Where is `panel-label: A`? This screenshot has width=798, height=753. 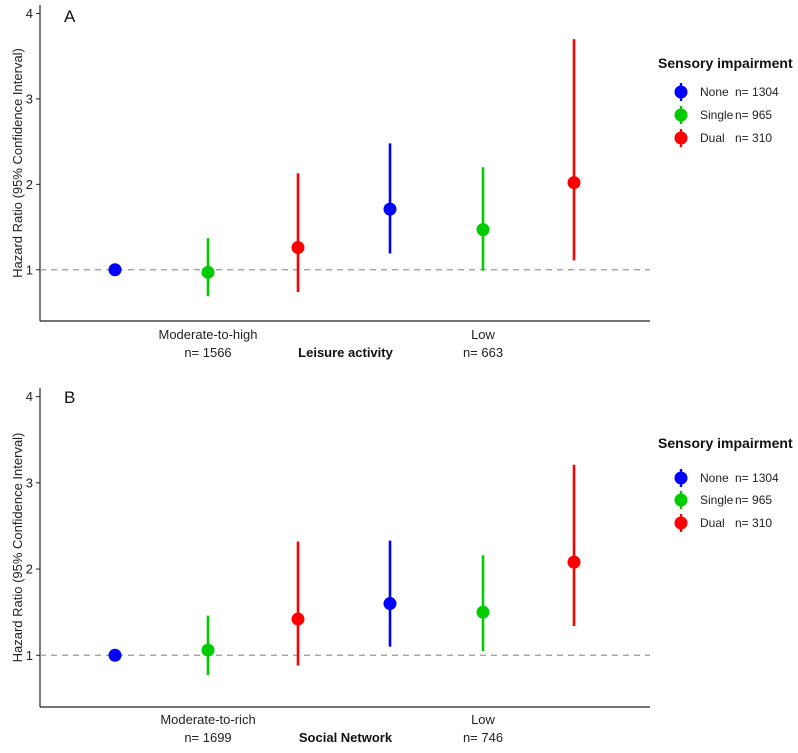 panel-label: A is located at coordinates (70, 16).